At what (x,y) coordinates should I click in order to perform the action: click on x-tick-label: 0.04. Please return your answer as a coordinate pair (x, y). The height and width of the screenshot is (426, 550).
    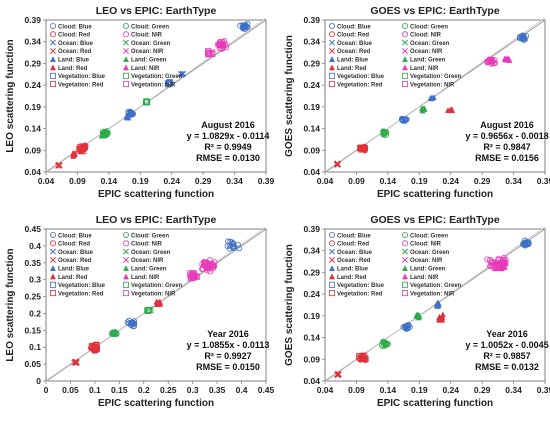
    Looking at the image, I should click on (46, 181).